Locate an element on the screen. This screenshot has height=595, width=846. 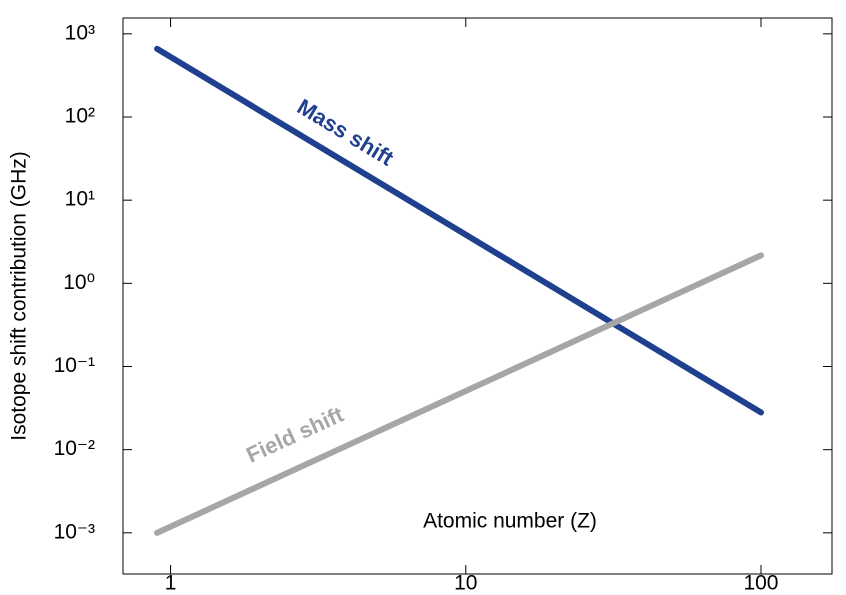
x-tick-label: 10 is located at coordinates (465, 583).